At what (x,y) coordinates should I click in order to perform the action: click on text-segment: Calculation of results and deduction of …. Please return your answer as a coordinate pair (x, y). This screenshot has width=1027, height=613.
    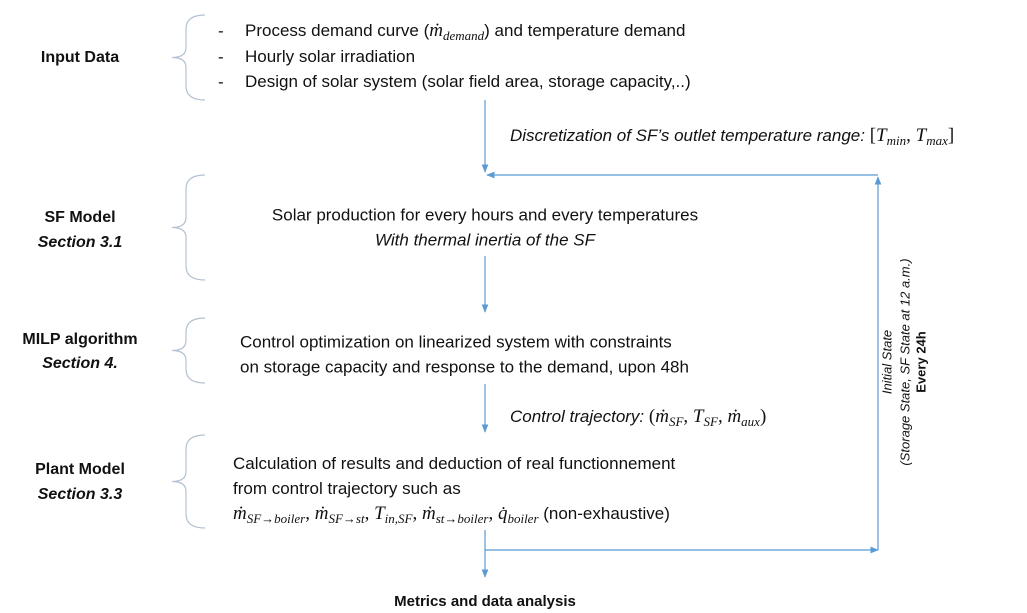
    Looking at the image, I should click on (454, 463).